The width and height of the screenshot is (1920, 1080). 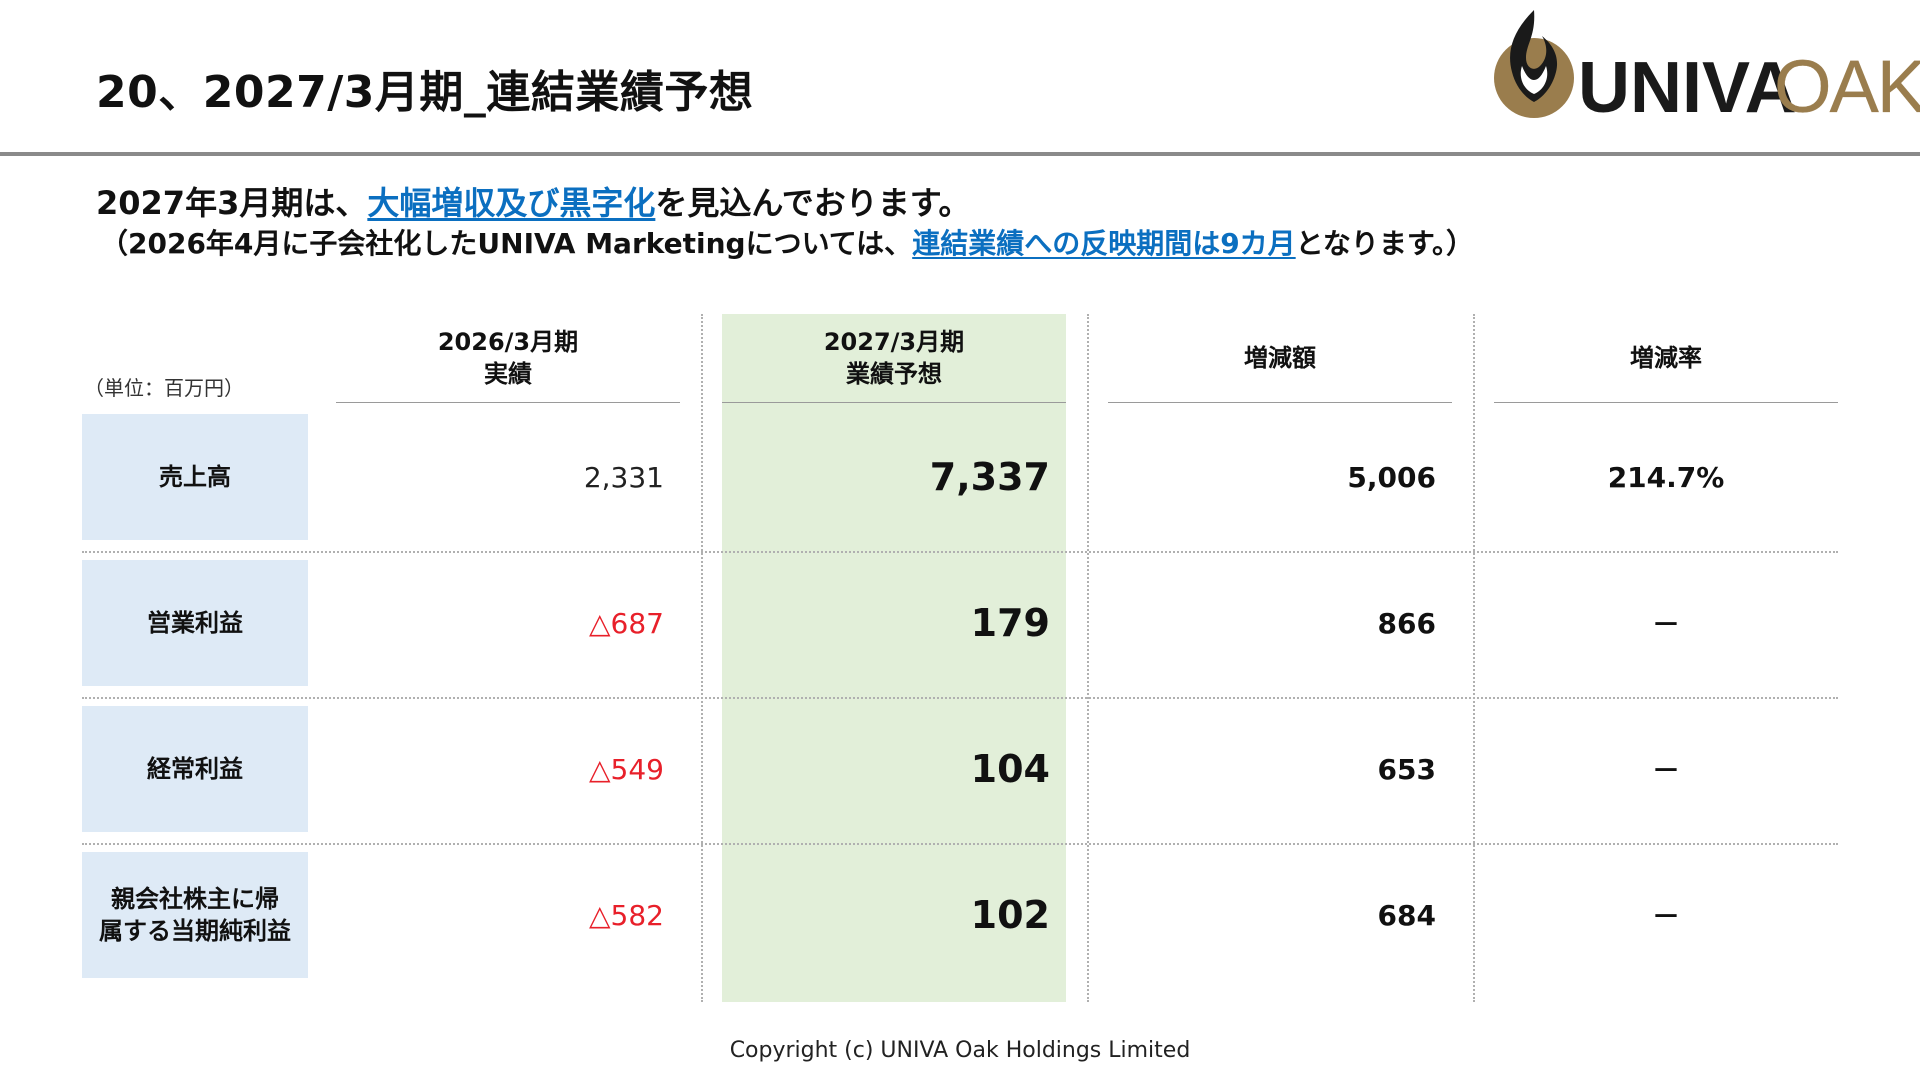 What do you see at coordinates (1847, 83) in the screenshot?
I see `logo-text-oak: OAK` at bounding box center [1847, 83].